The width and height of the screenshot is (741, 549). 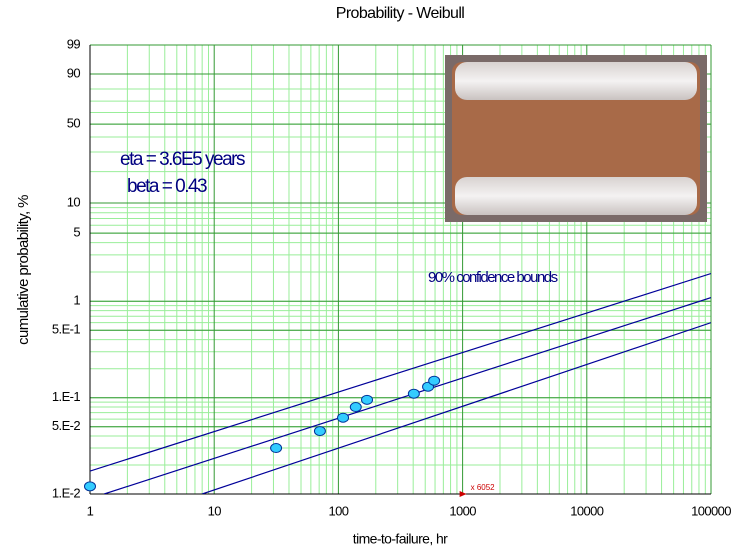 I want to click on y-tick-label: 1, so click(x=76, y=300).